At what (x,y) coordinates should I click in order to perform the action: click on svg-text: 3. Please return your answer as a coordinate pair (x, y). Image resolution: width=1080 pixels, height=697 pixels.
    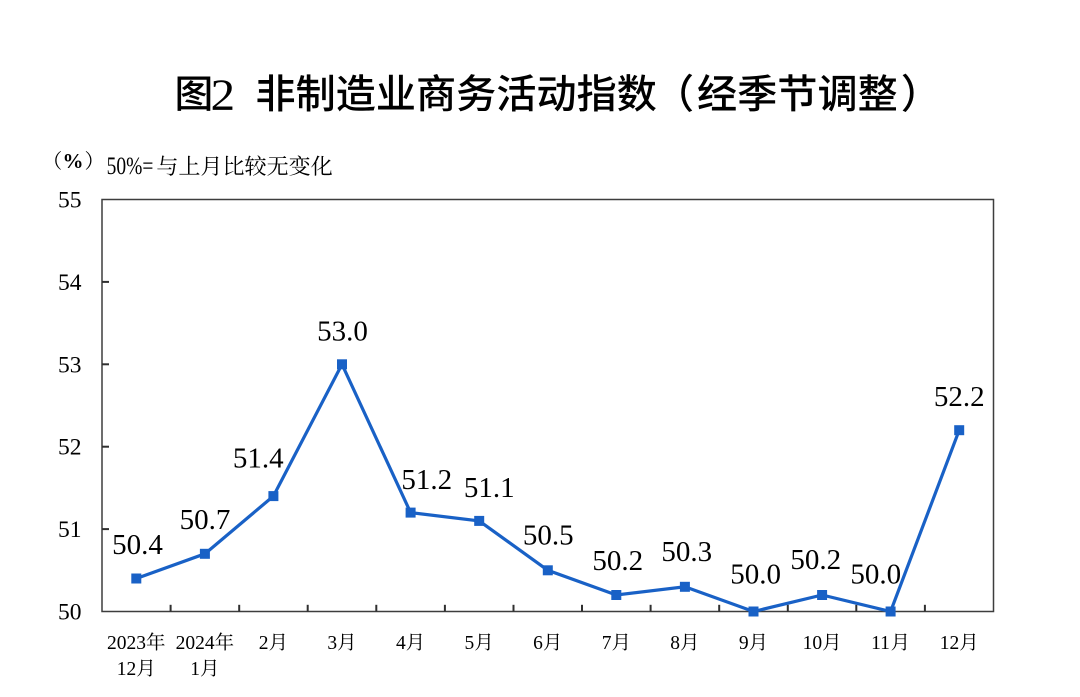
    Looking at the image, I should click on (332, 643).